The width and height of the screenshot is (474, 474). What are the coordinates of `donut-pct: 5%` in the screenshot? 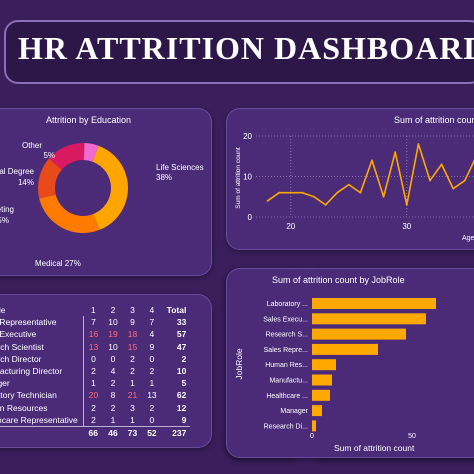 It's located at (49, 155).